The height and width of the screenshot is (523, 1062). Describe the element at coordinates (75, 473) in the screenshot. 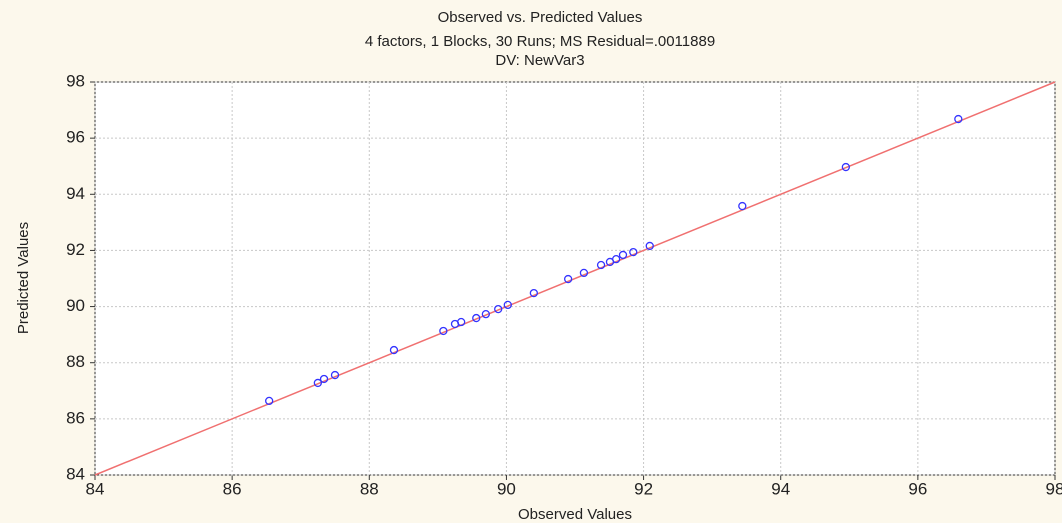

I see `y-tick-label: 84` at that location.